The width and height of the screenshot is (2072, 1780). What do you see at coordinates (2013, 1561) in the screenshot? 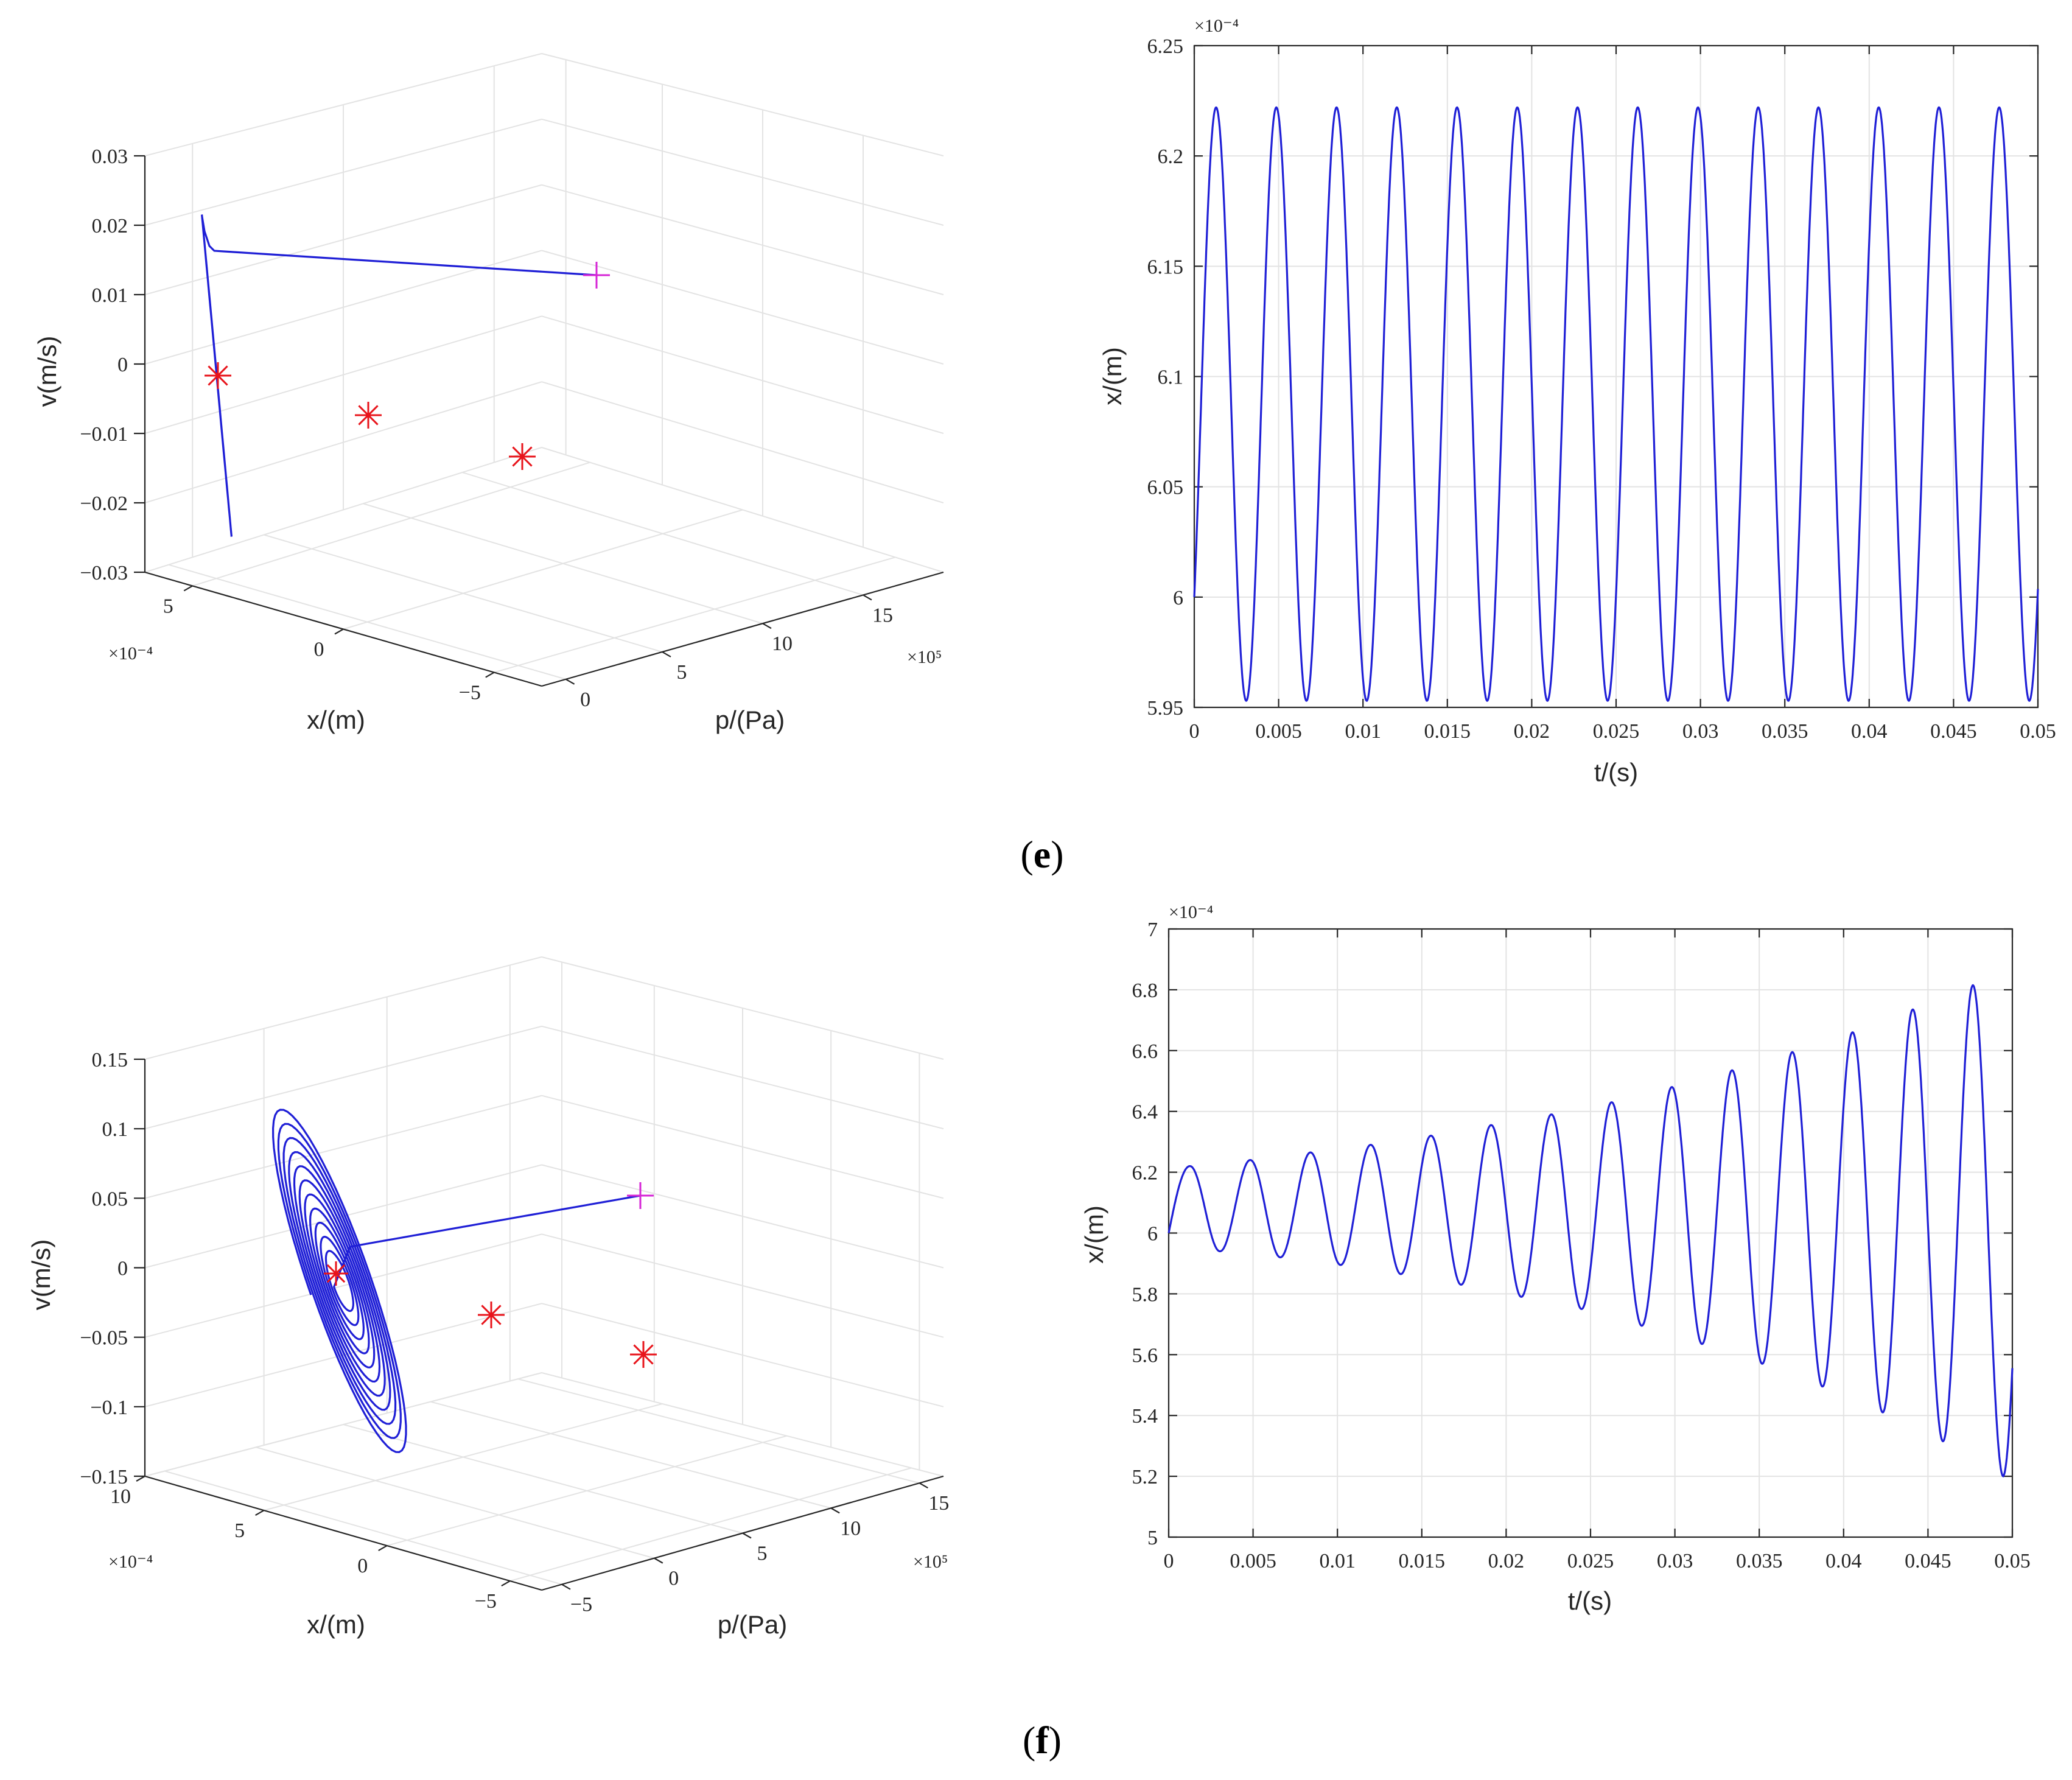
I see `f2d-xtick-label: 0.05` at bounding box center [2013, 1561].